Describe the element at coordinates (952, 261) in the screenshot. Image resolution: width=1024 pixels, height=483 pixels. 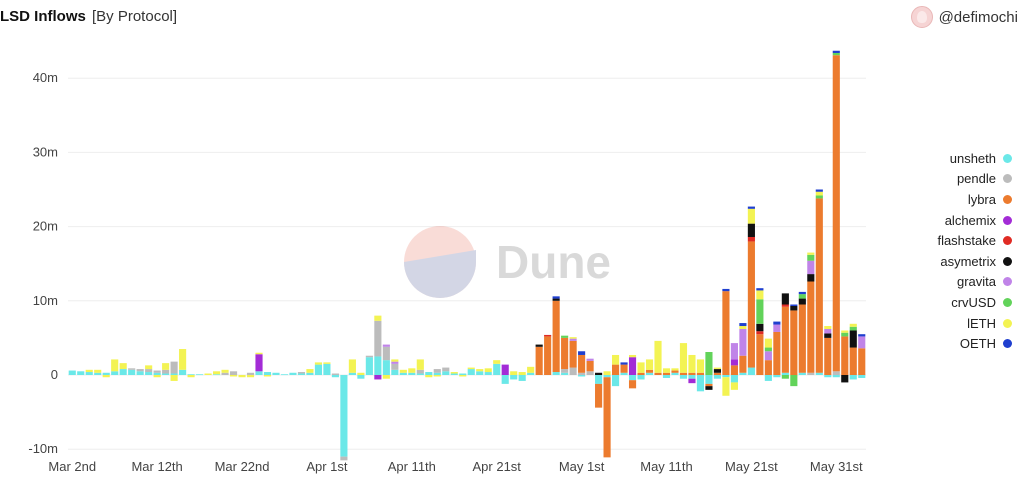
I see `legend-item-asymetrix: asymetrix` at that location.